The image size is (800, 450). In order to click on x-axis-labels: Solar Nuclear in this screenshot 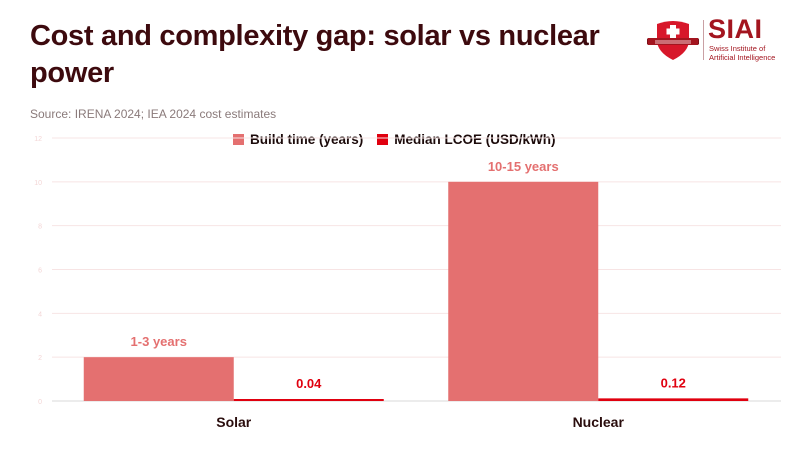, I will do `click(420, 422)`.